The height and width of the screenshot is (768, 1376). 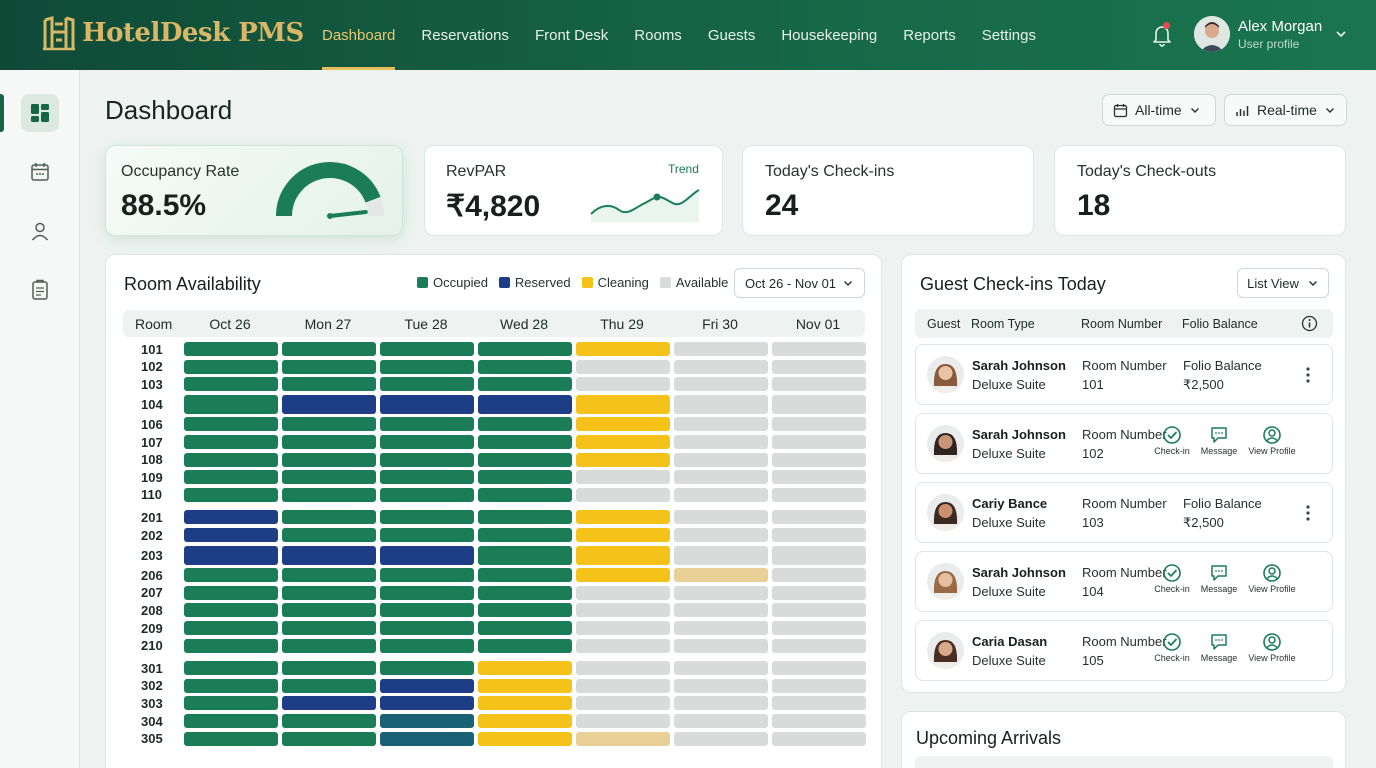 I want to click on user-menu-chevron-icon, so click(x=1341, y=34).